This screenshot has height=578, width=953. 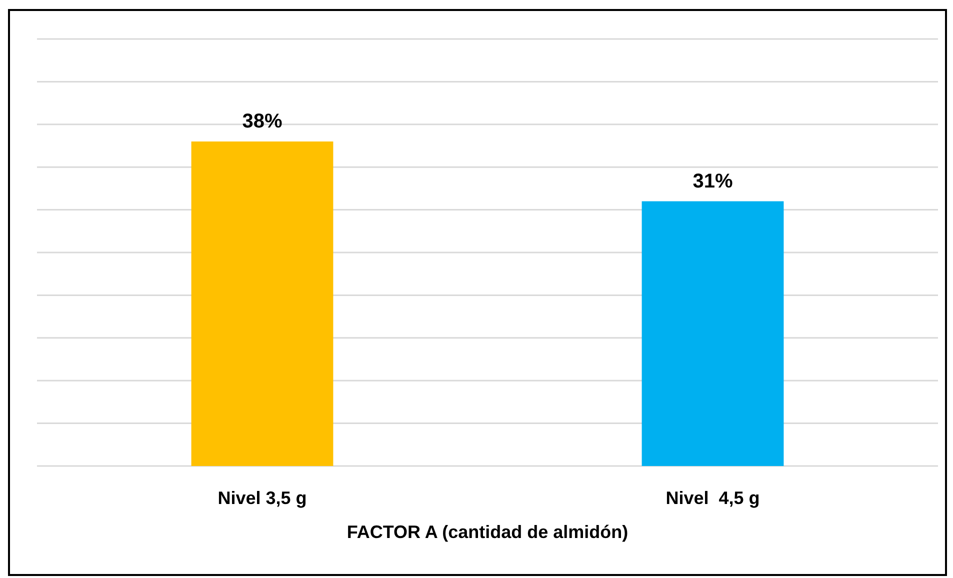 What do you see at coordinates (262, 121) in the screenshot?
I see `data-label: 38%` at bounding box center [262, 121].